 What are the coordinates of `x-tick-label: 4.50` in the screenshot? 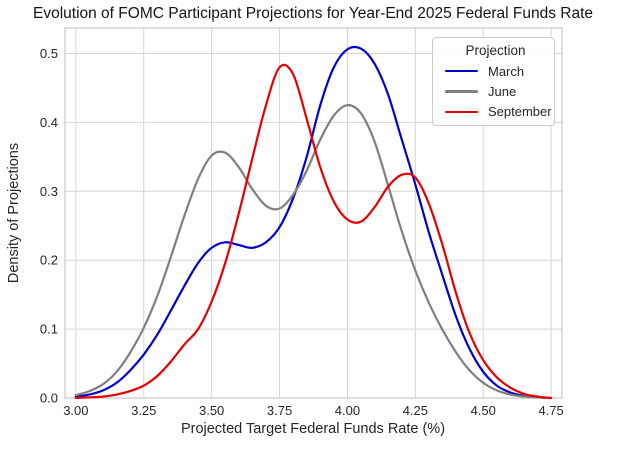 It's located at (483, 410).